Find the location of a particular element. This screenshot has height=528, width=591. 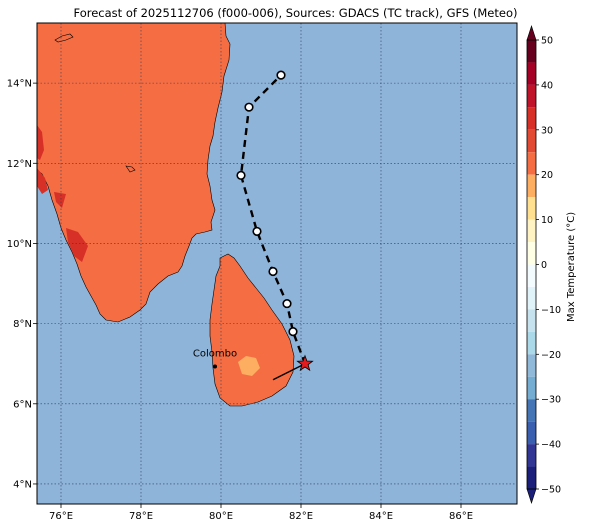

x-tick-label: 76°E is located at coordinates (61, 516).